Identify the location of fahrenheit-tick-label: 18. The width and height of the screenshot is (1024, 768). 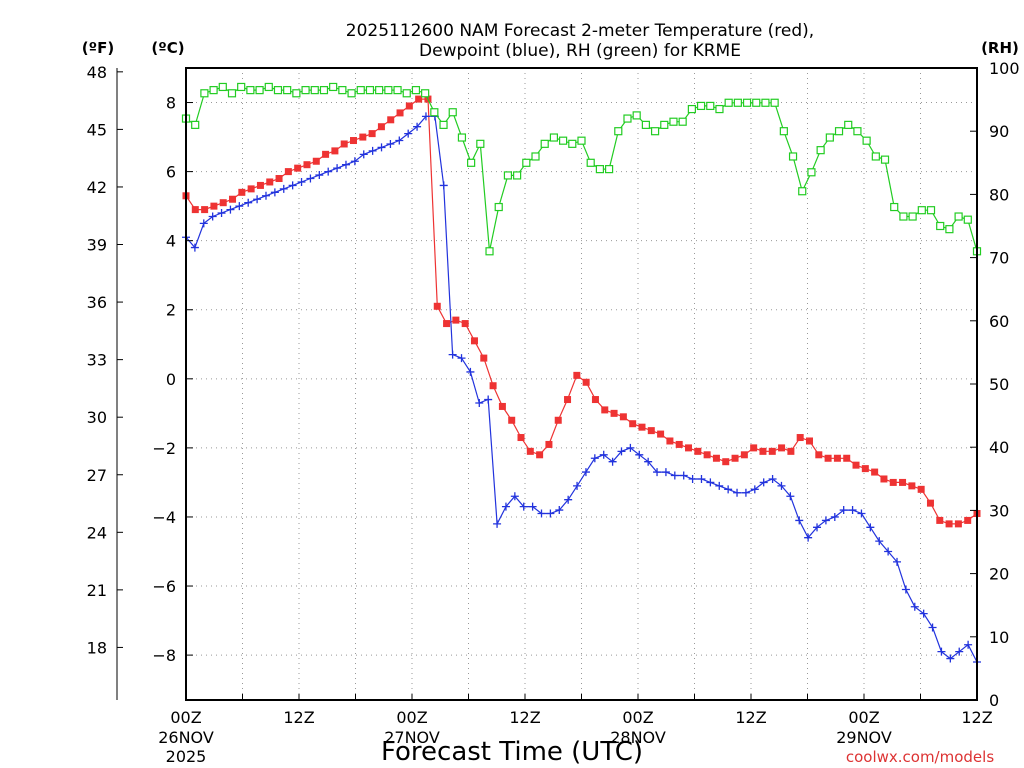
(97, 647).